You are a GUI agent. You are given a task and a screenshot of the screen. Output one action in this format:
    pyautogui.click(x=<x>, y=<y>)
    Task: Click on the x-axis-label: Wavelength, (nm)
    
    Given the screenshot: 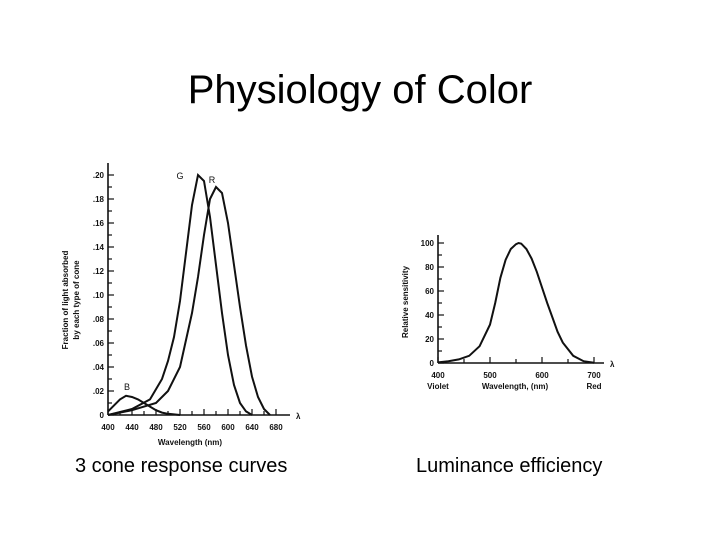 What is the action you would take?
    pyautogui.click(x=515, y=386)
    